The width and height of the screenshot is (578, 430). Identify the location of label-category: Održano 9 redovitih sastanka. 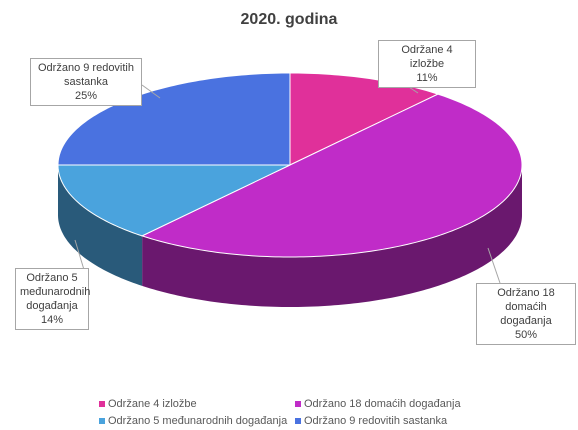
(86, 75).